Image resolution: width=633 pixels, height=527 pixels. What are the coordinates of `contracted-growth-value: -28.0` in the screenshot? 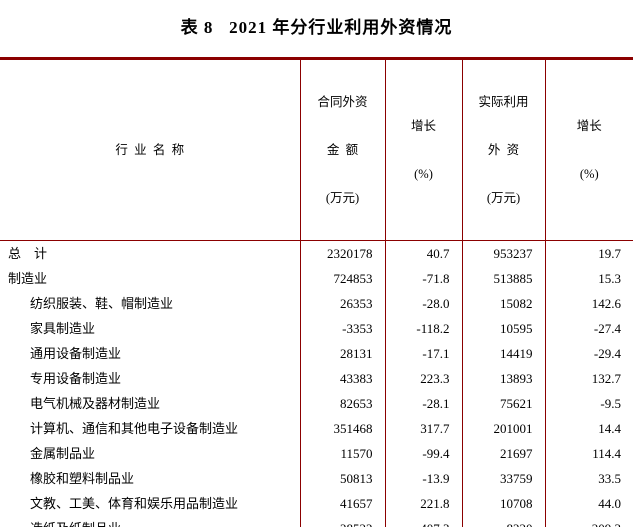 It's located at (423, 303).